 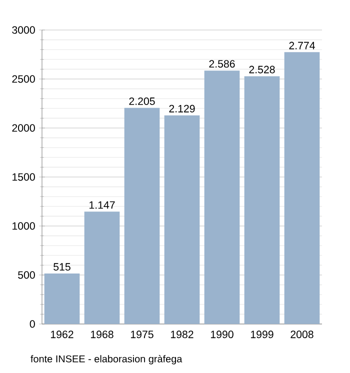 I want to click on data-label: 515, so click(x=62, y=267).